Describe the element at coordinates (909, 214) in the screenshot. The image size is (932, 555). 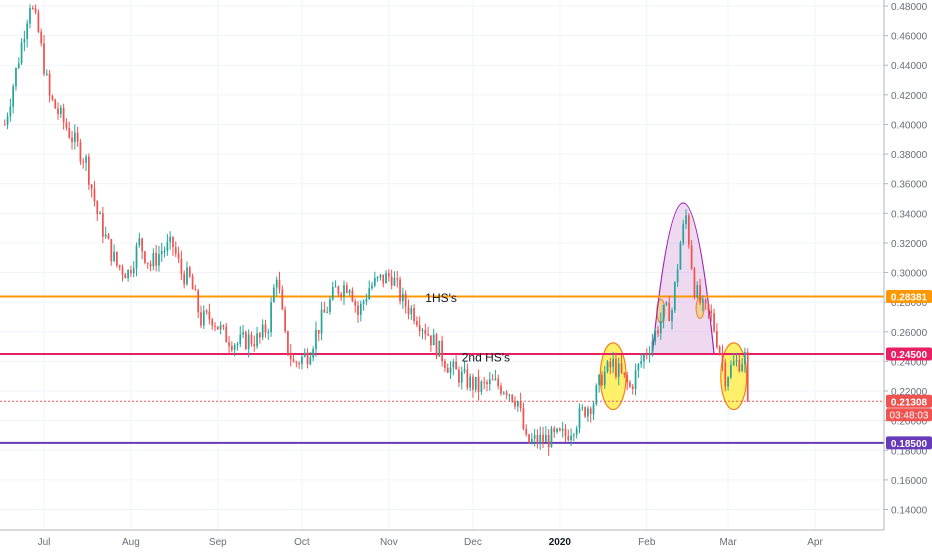
I see `y-tick-label: 0.34000` at that location.